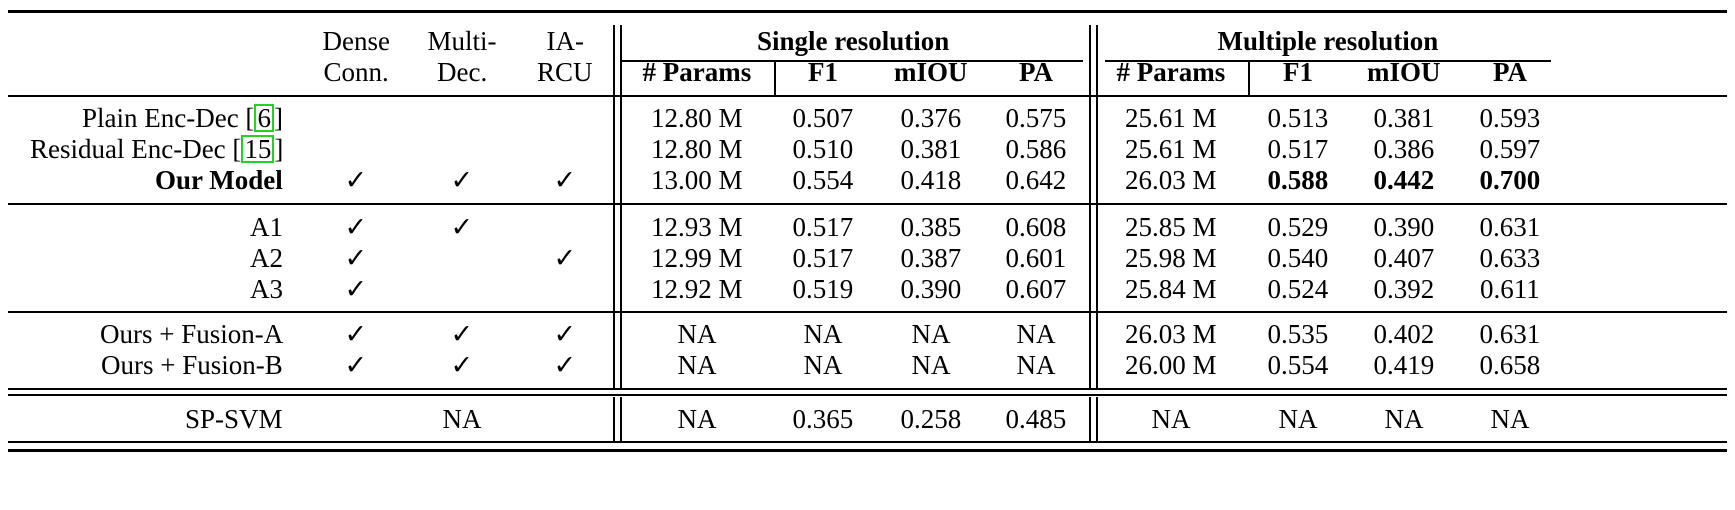  I want to click on cell-s-miou: 0.387, so click(931, 258).